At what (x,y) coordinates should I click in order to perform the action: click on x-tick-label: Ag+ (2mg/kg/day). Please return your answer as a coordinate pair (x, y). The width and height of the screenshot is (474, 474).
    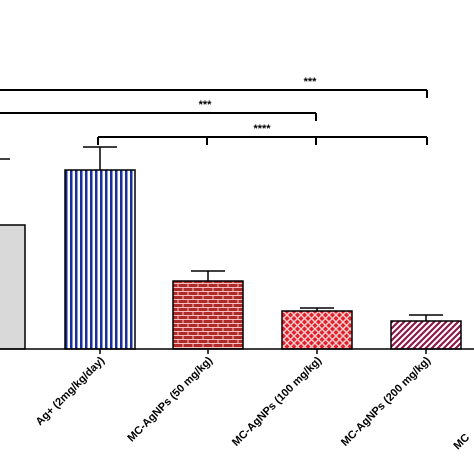
    Looking at the image, I should click on (71, 391).